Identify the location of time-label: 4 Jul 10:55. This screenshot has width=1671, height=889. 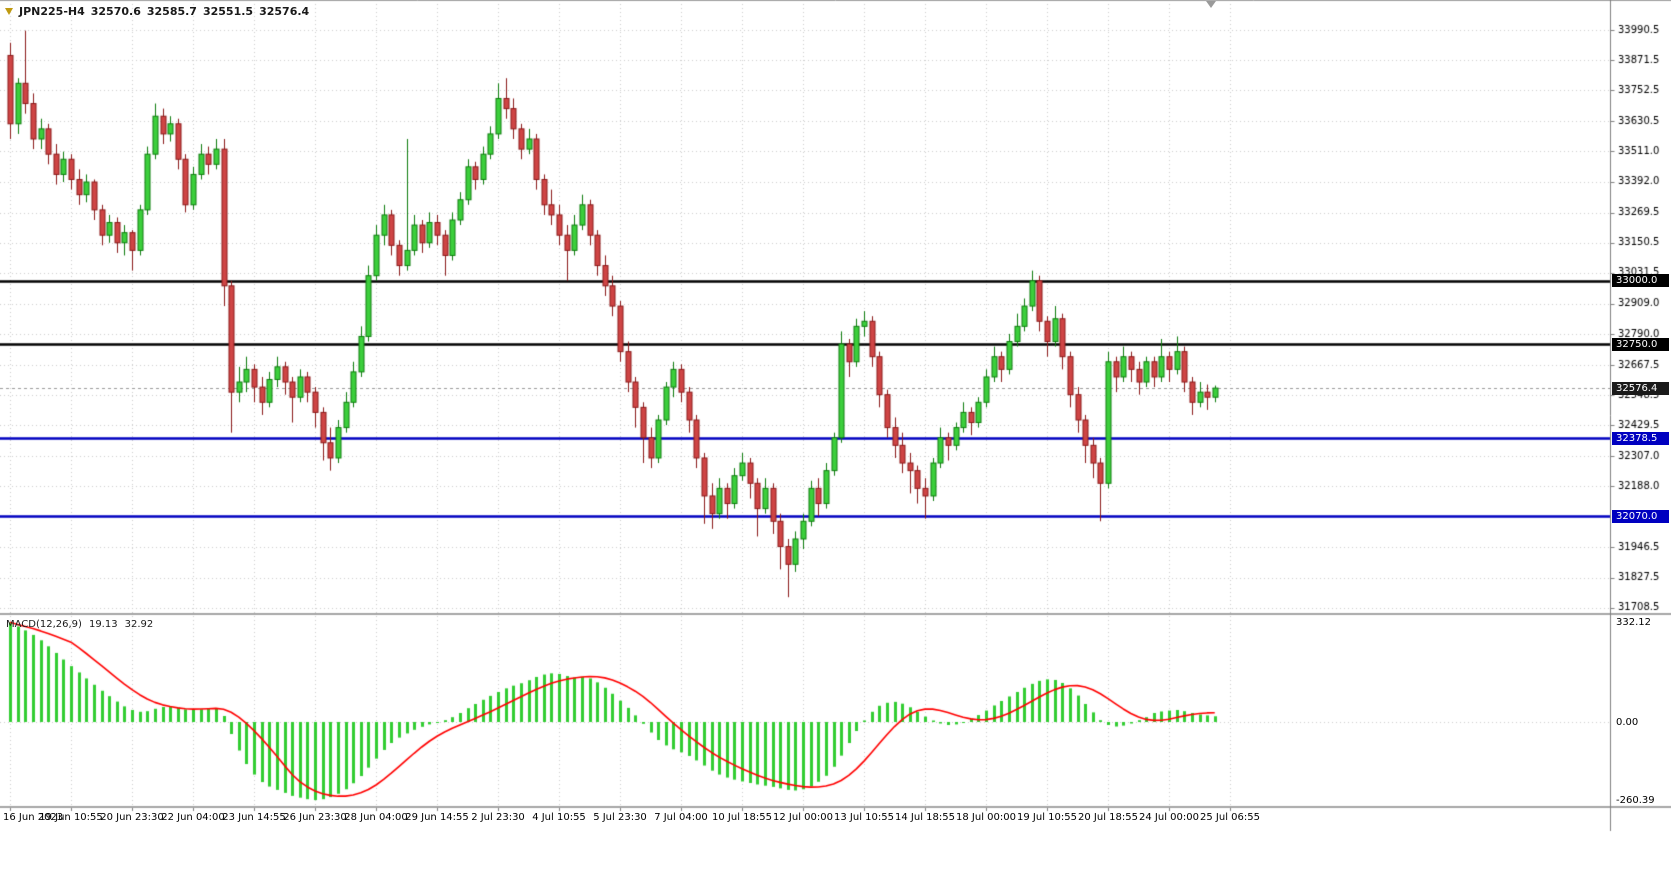
(559, 817).